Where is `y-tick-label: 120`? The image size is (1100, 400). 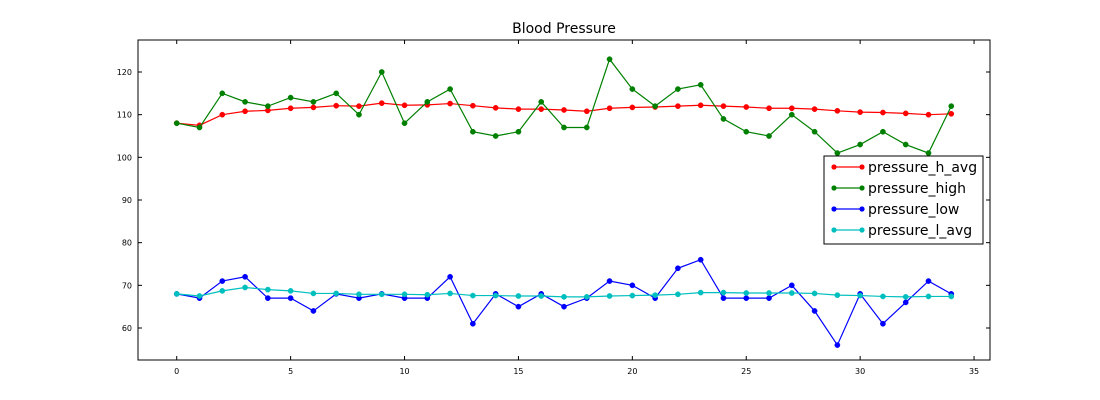 y-tick-label: 120 is located at coordinates (124, 72).